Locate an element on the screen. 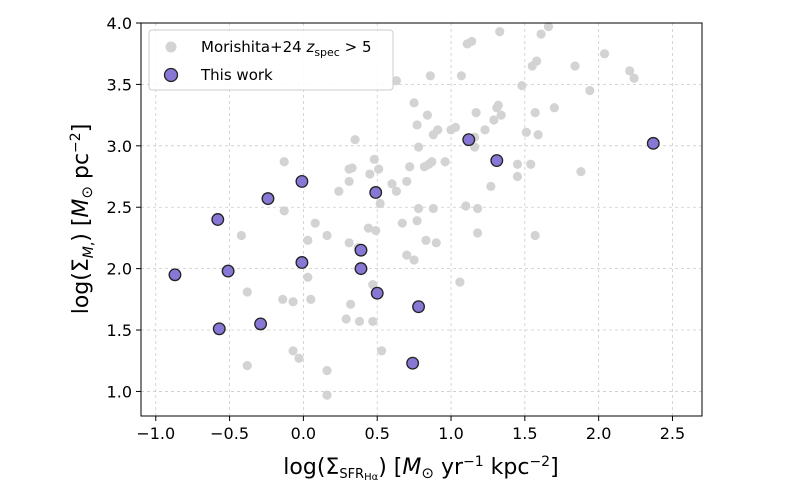 The width and height of the screenshot is (800, 500). y-tick-label: 3.5 is located at coordinates (119, 84).